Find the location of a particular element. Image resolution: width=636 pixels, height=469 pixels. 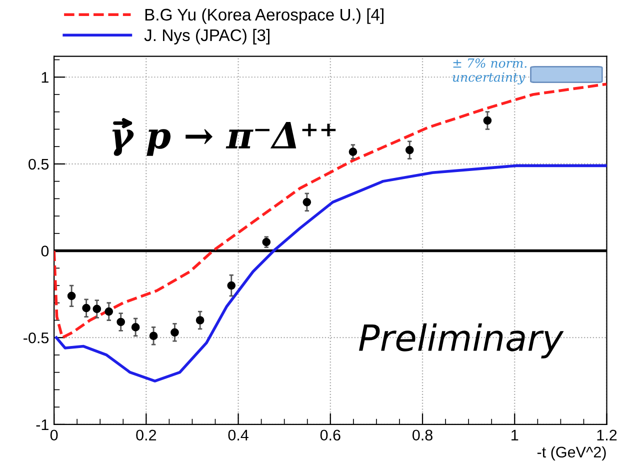

annotation: Preliminary is located at coordinates (461, 340).